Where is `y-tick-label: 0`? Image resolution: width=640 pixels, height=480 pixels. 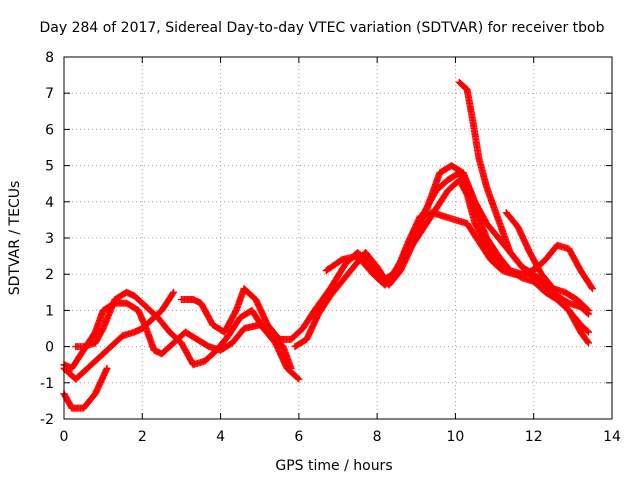
y-tick-label: 0 is located at coordinates (49, 348).